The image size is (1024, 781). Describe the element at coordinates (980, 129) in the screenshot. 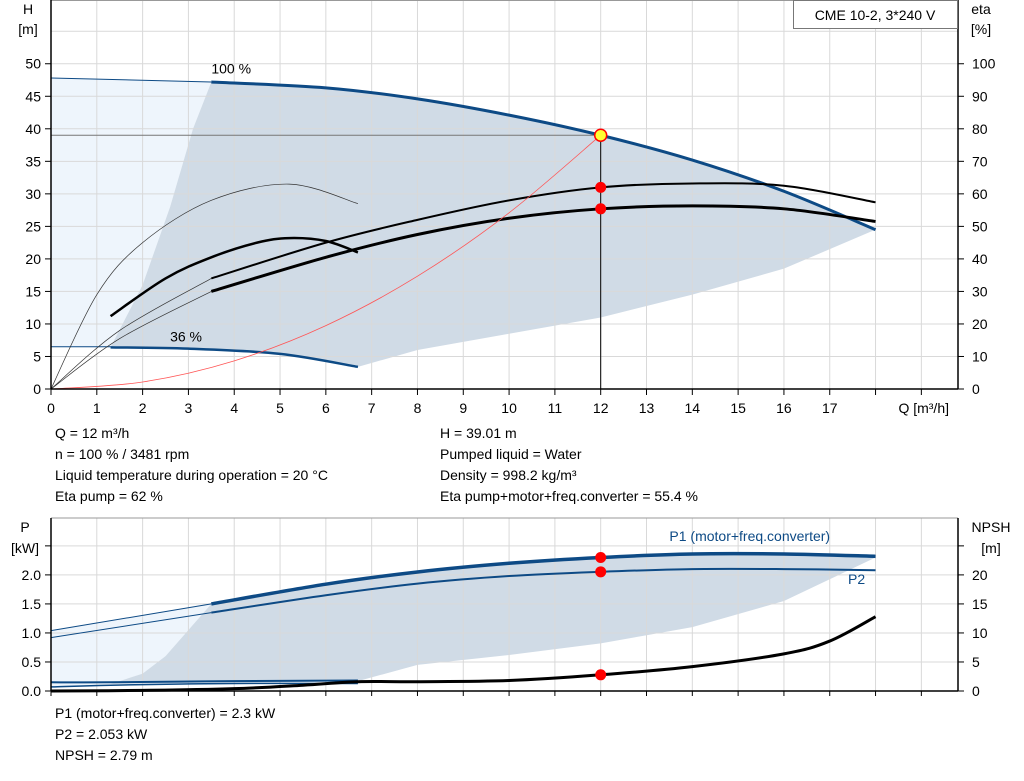

I see `y2-tick-label: 80` at that location.